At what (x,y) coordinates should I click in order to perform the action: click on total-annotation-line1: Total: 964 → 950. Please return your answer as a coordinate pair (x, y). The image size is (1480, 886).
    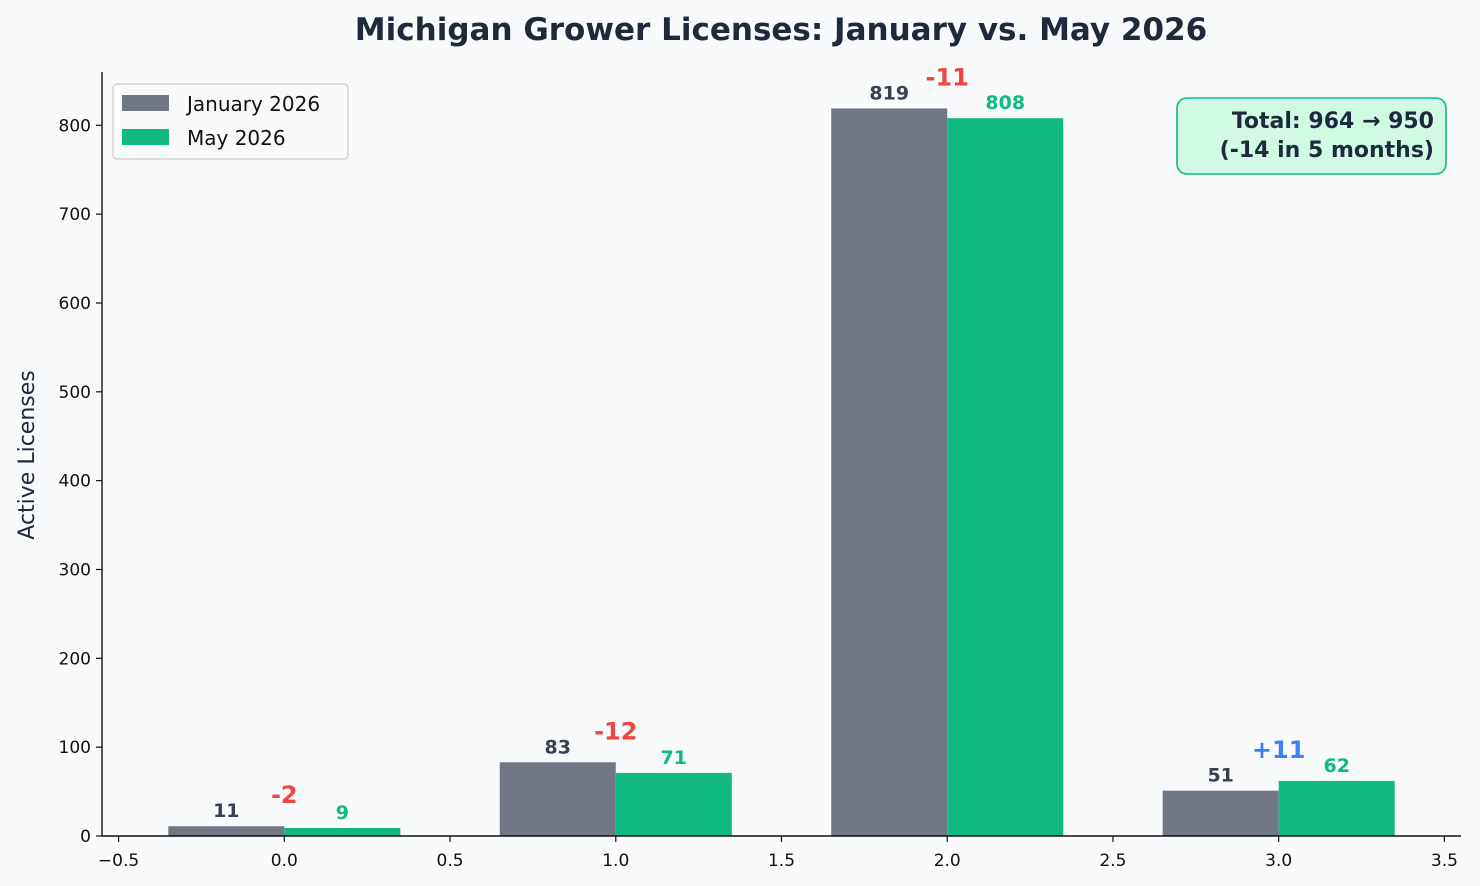
    Looking at the image, I should click on (1333, 121).